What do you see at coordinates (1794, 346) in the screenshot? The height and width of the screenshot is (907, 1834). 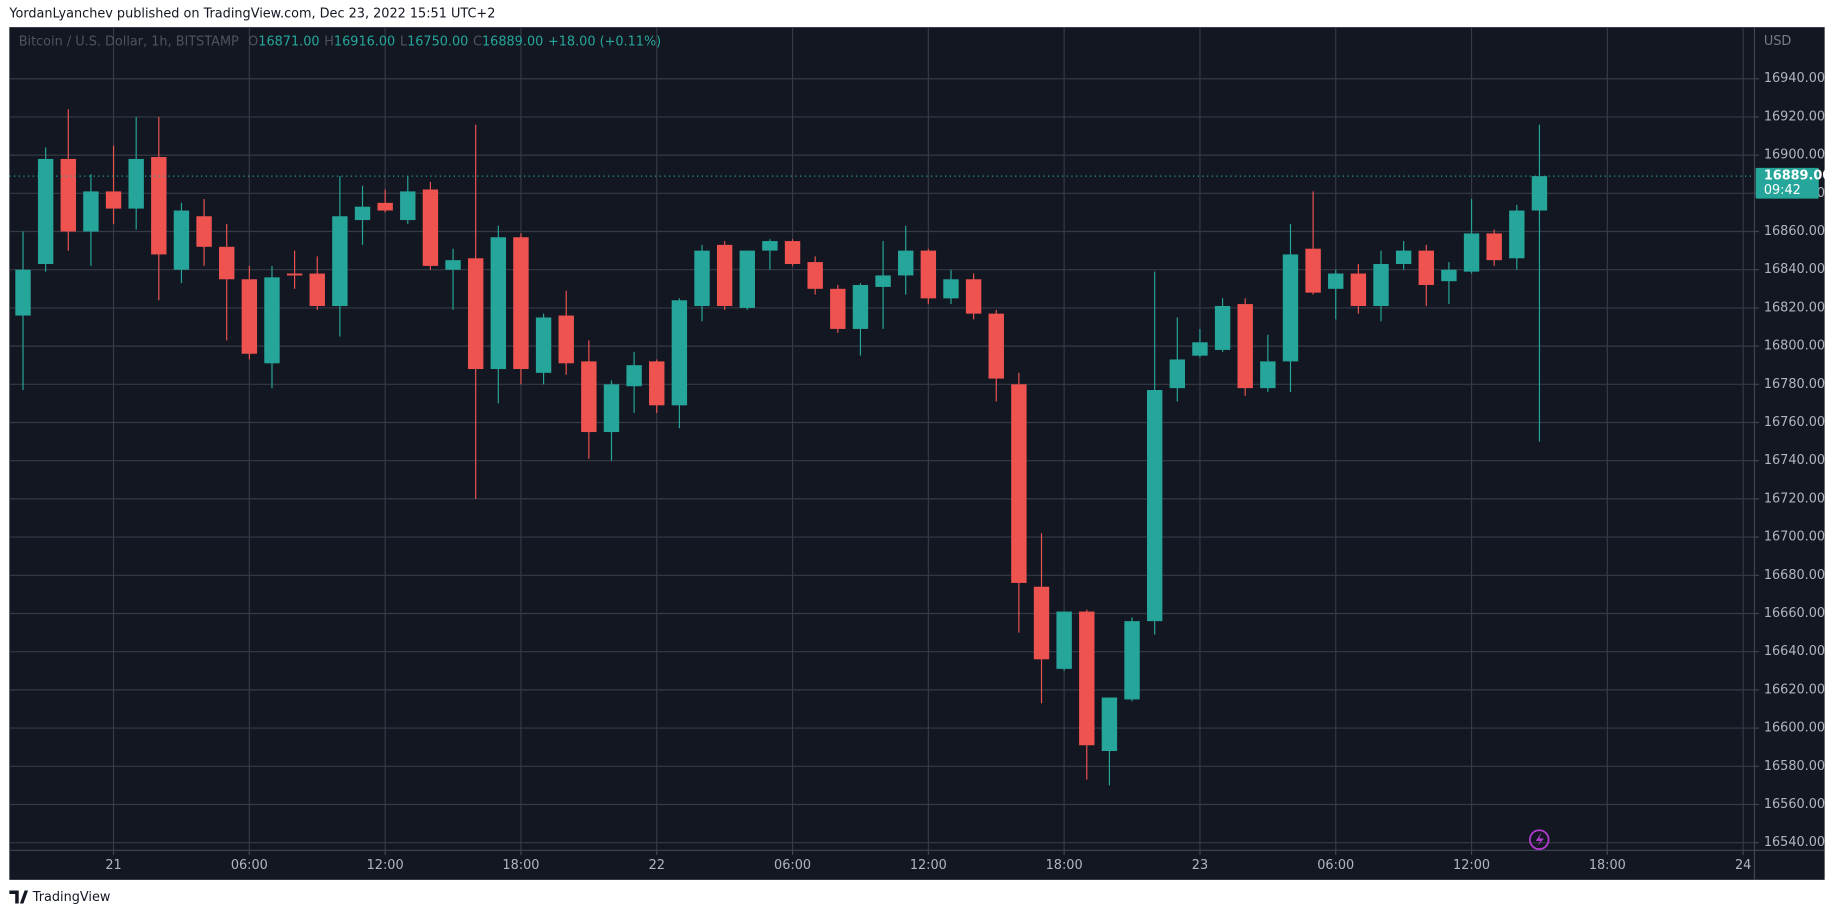 I see `y-tick-label: 16800.00` at bounding box center [1794, 346].